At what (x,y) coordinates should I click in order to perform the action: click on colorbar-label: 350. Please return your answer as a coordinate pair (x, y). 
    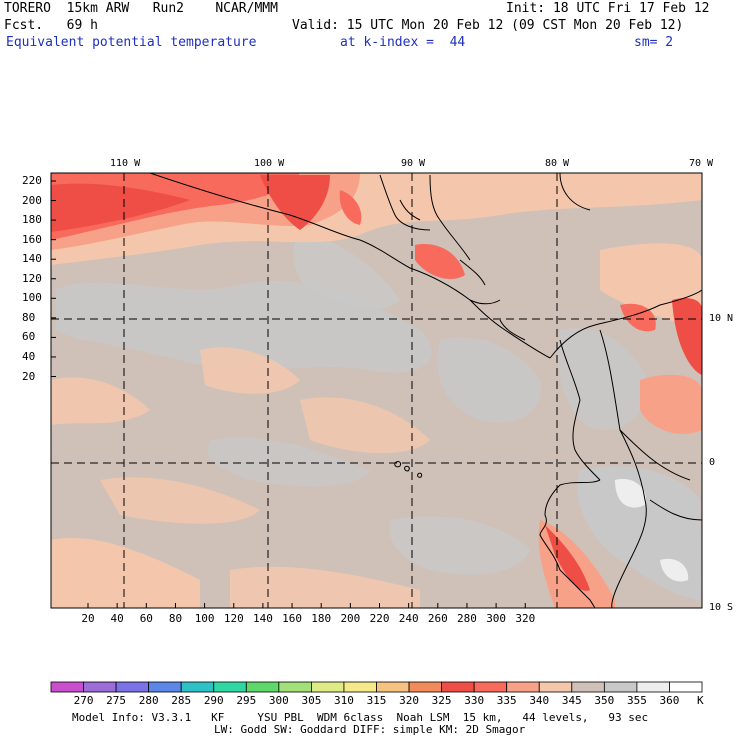
    Looking at the image, I should click on (604, 700).